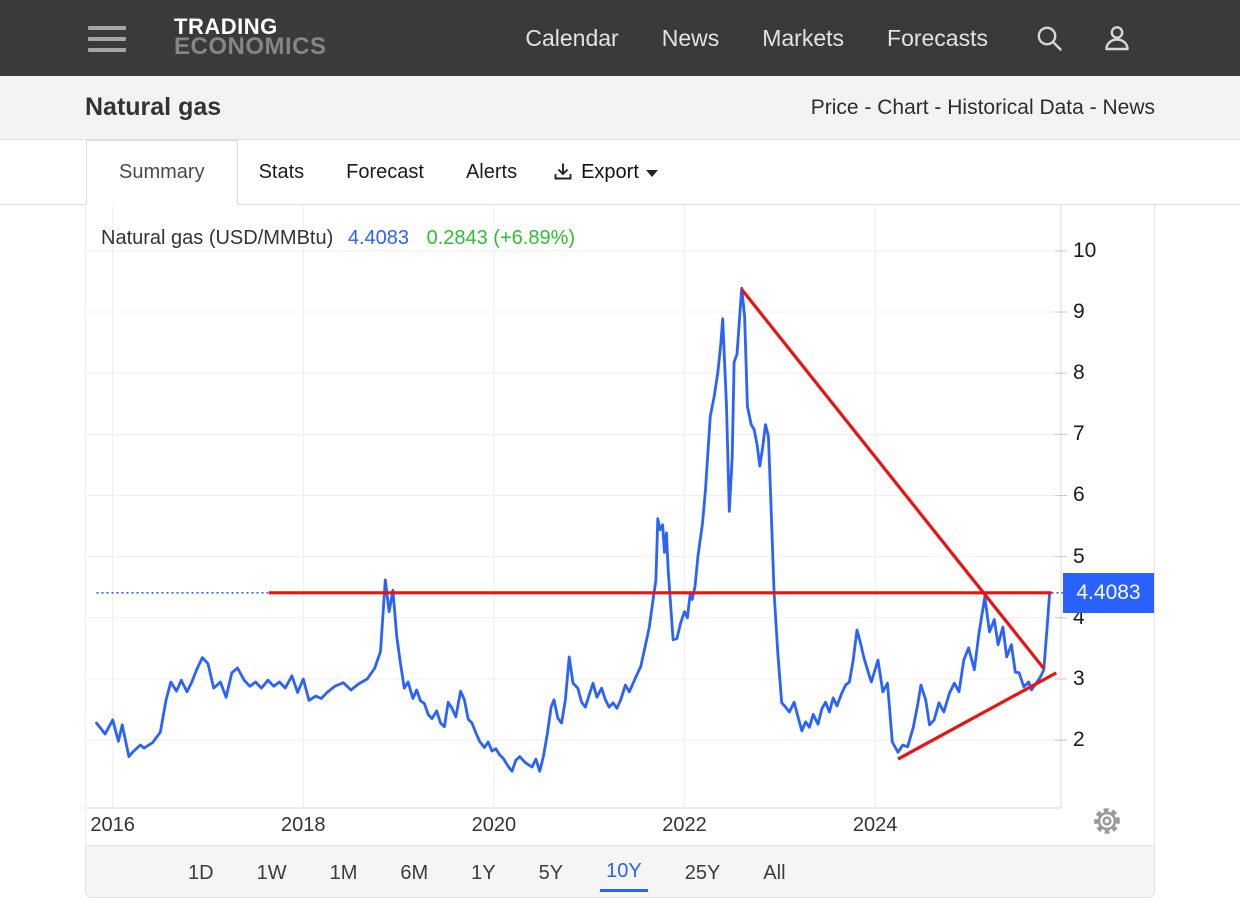 The image size is (1240, 901). Describe the element at coordinates (1128, 107) in the screenshot. I see `header-link-news: News` at that location.